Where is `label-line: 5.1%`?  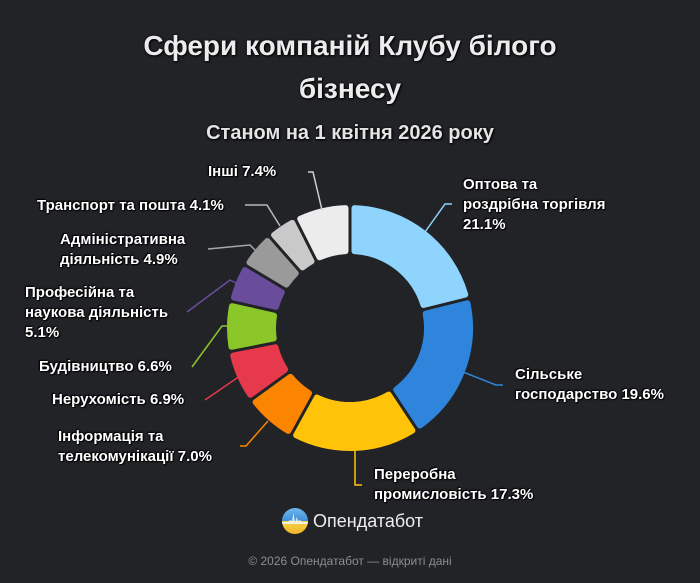
label-line: 5.1% is located at coordinates (42, 332).